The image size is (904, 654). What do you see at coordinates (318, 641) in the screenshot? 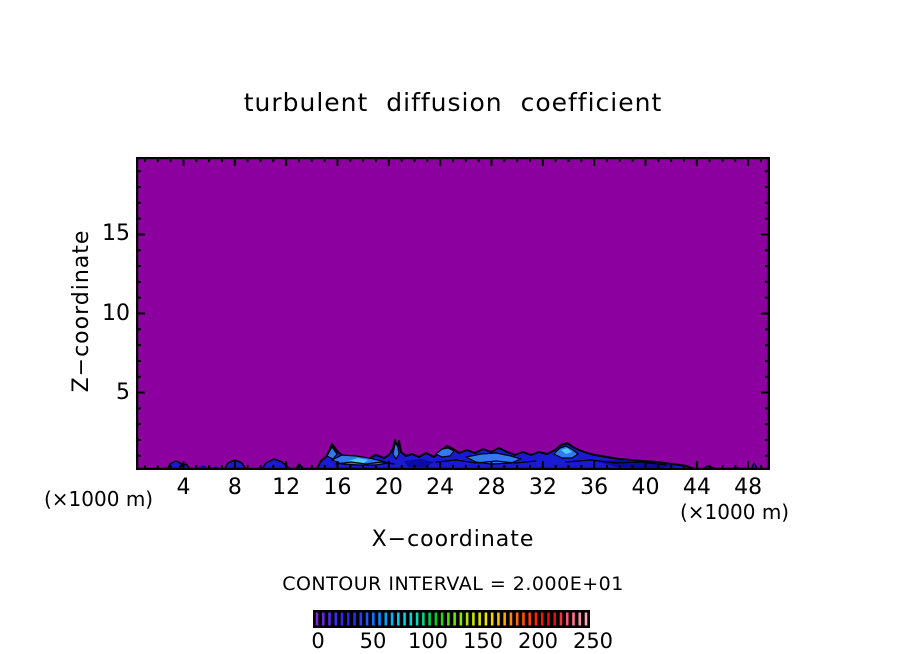
I see `colorbar-tick-label-0: 0` at bounding box center [318, 641].